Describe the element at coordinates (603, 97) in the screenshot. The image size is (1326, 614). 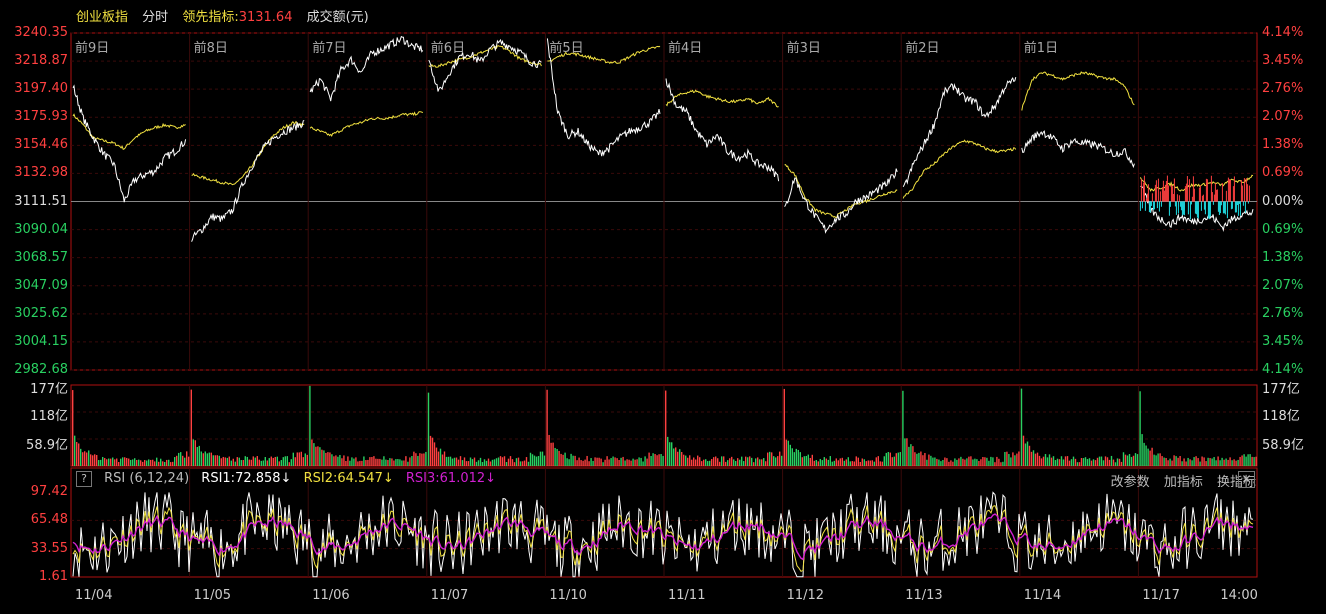
I see `price-line` at that location.